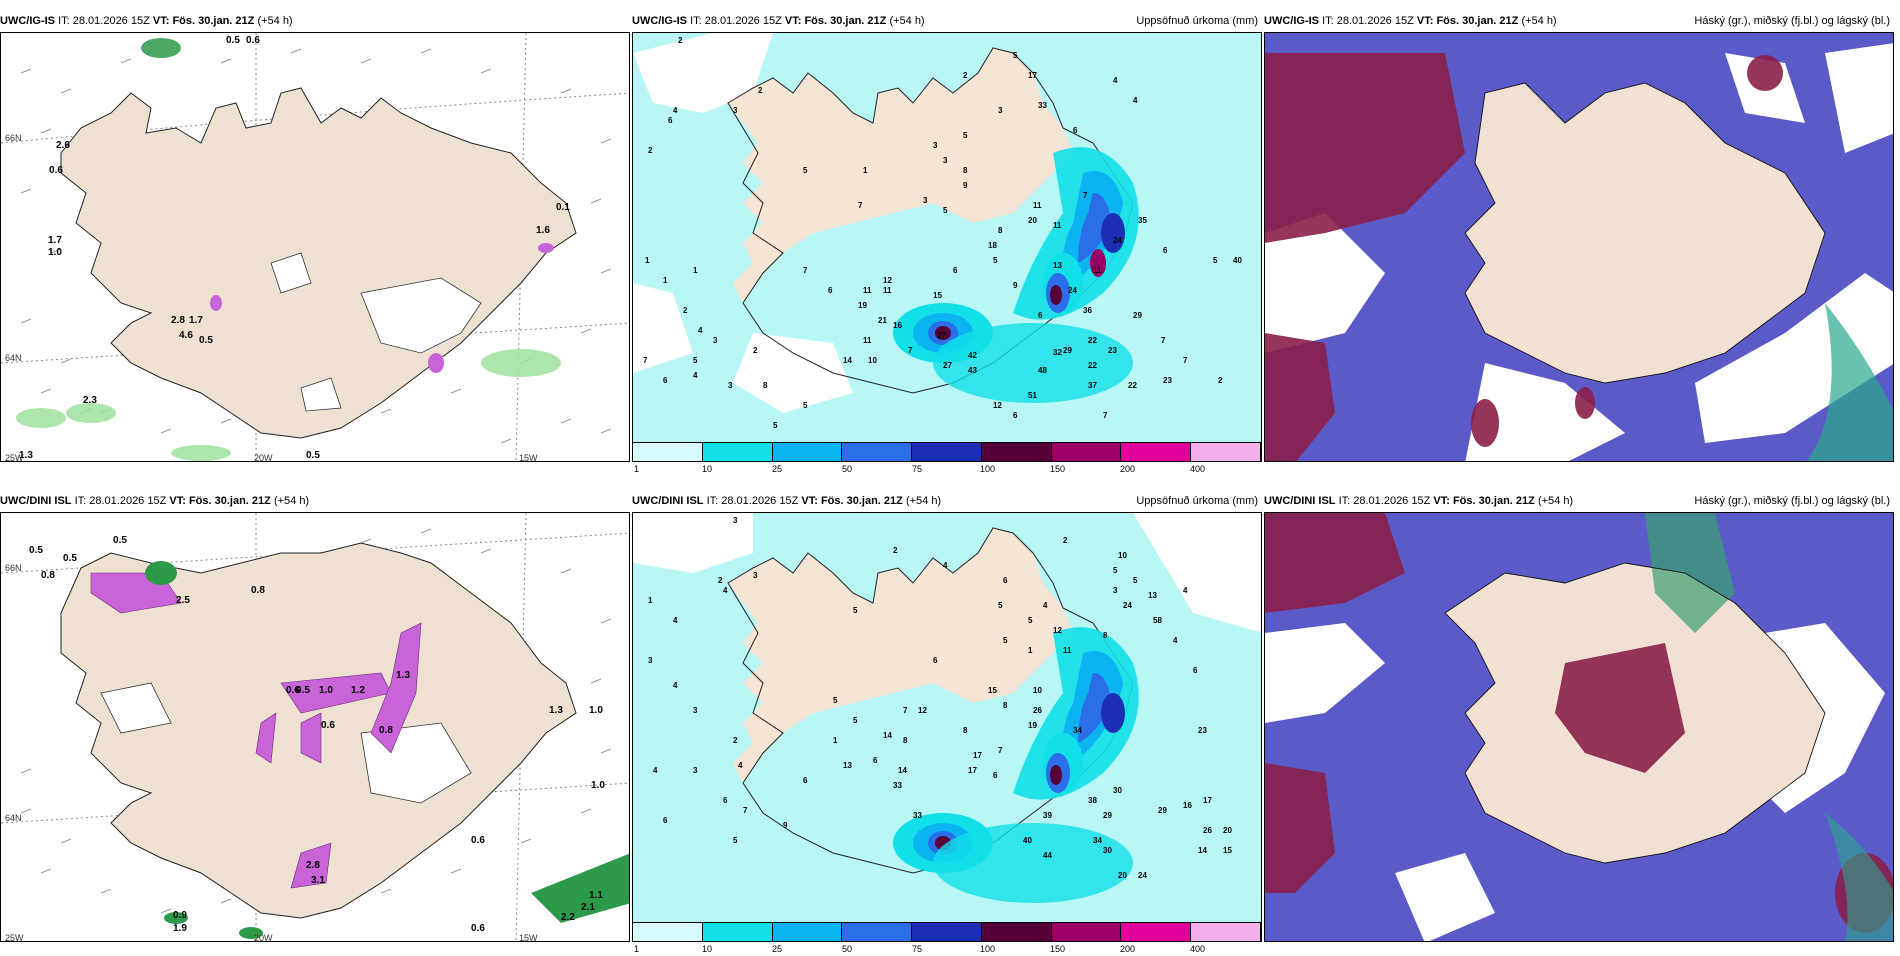 The width and height of the screenshot is (1900, 956). Describe the element at coordinates (972, 370) in the screenshot. I see `svg-text: 43` at that location.